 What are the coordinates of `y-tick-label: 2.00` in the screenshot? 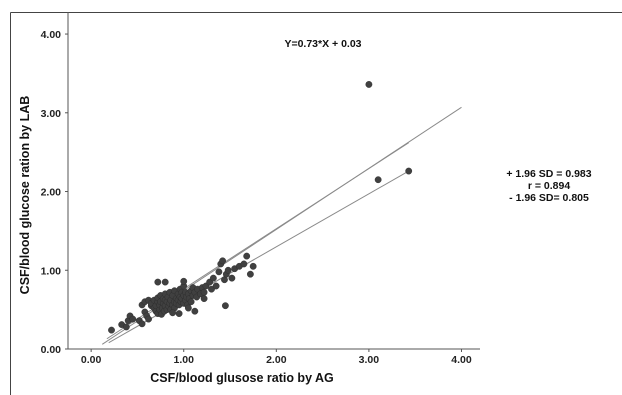 It's located at (51, 193).